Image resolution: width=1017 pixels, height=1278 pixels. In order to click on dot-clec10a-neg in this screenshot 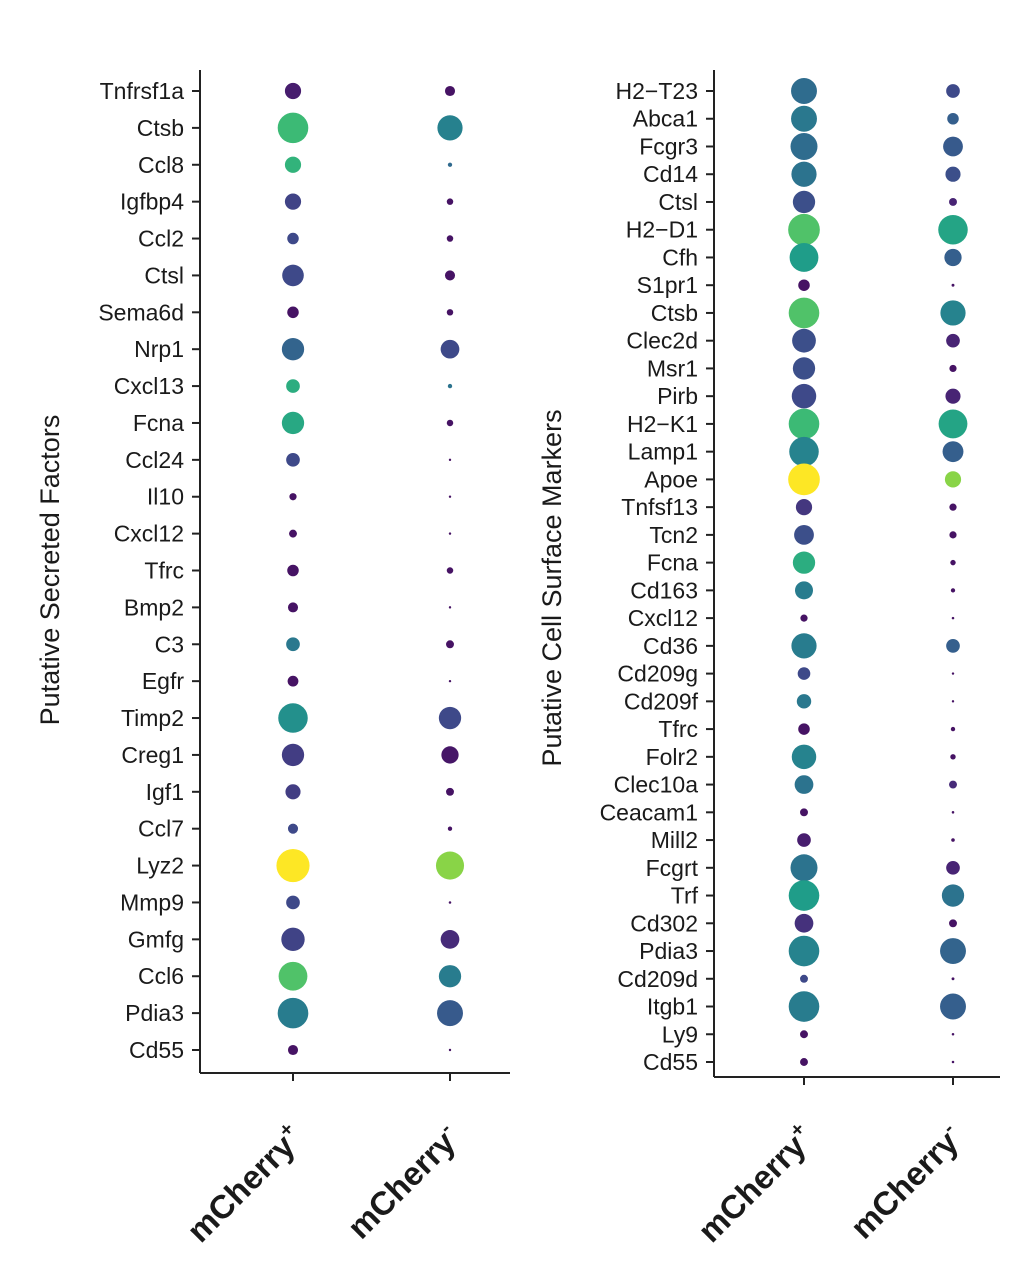, I will do `click(953, 784)`.